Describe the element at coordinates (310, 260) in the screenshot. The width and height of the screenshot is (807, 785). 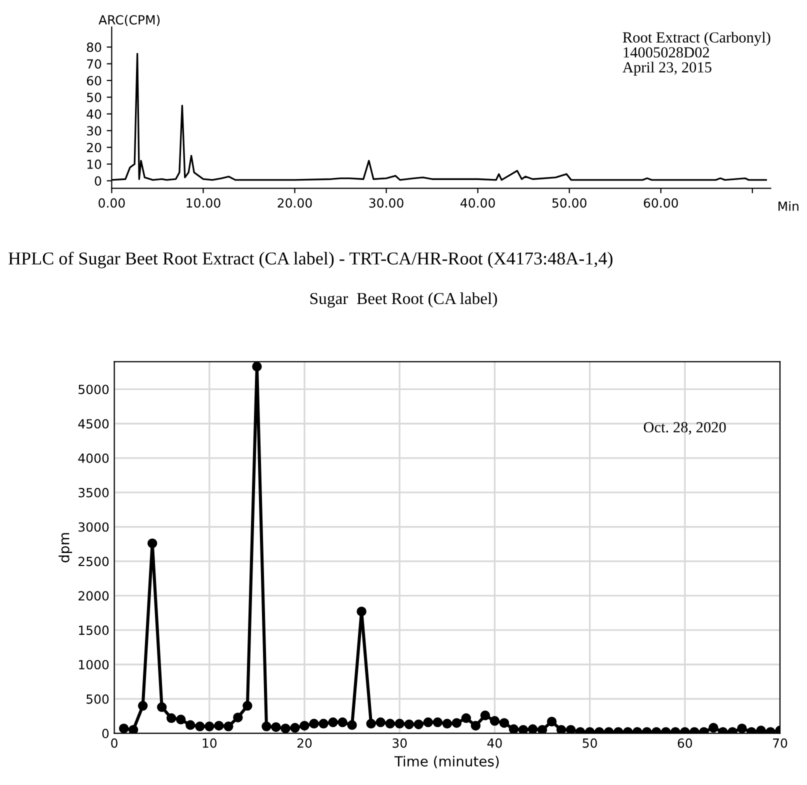
I see `chart-title: HPLC of Sugar Beet Root Extract (CA label) - TRT-CA/HR-Root (X4173:48A-1,4)` at that location.